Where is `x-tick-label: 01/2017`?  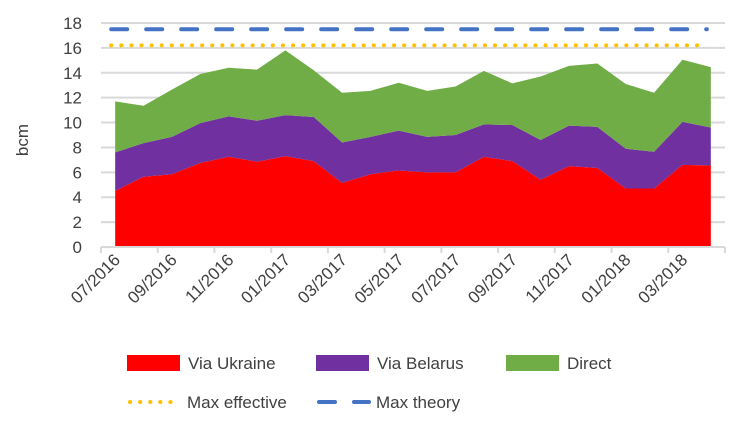 x-tick-label: 01/2017 is located at coordinates (265, 278).